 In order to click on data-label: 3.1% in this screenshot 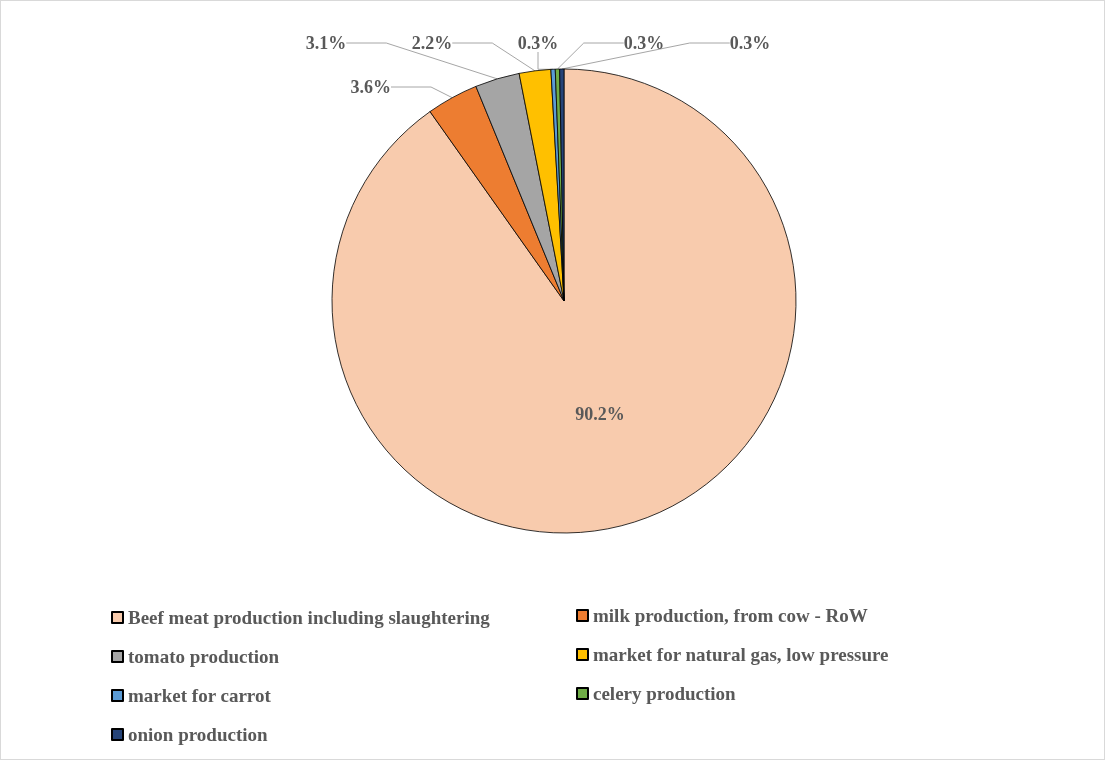, I will do `click(326, 43)`.